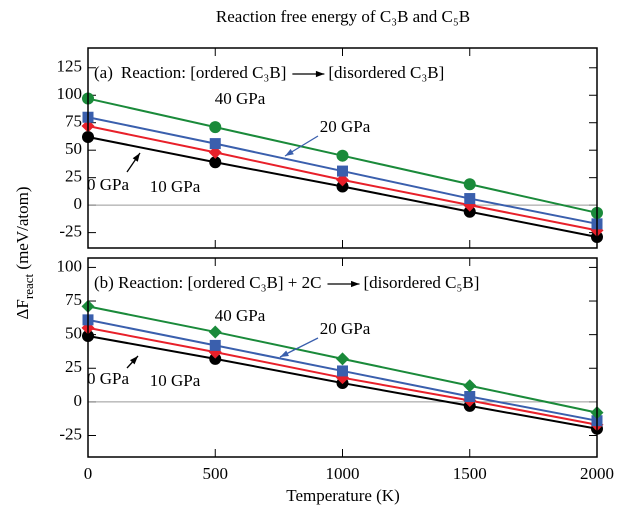 This screenshot has height=515, width=619. I want to click on y-label-main: ΔF, so click(22, 309).